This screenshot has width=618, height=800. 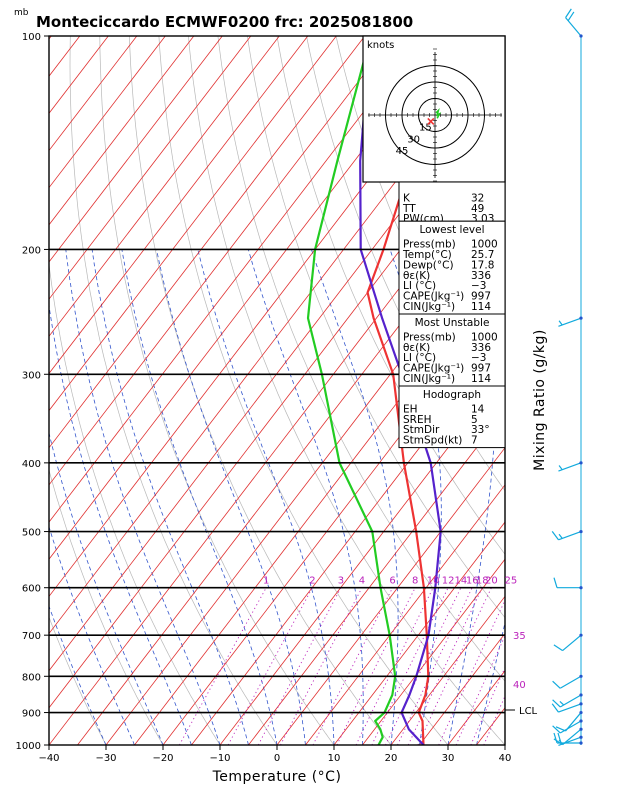 I want to click on temperature-tick-label: −10, so click(x=219, y=758).